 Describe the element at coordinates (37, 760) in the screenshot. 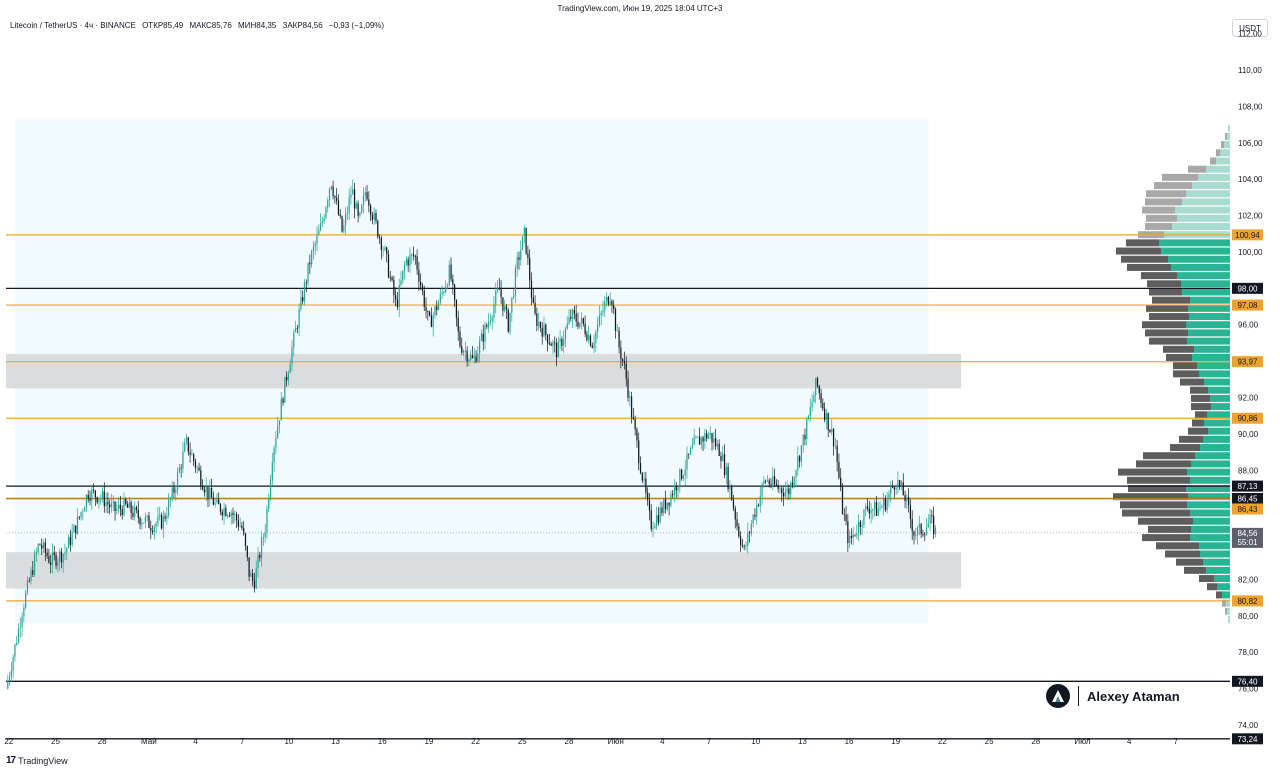

I see `tradingview-footer: 17 TradingView` at that location.